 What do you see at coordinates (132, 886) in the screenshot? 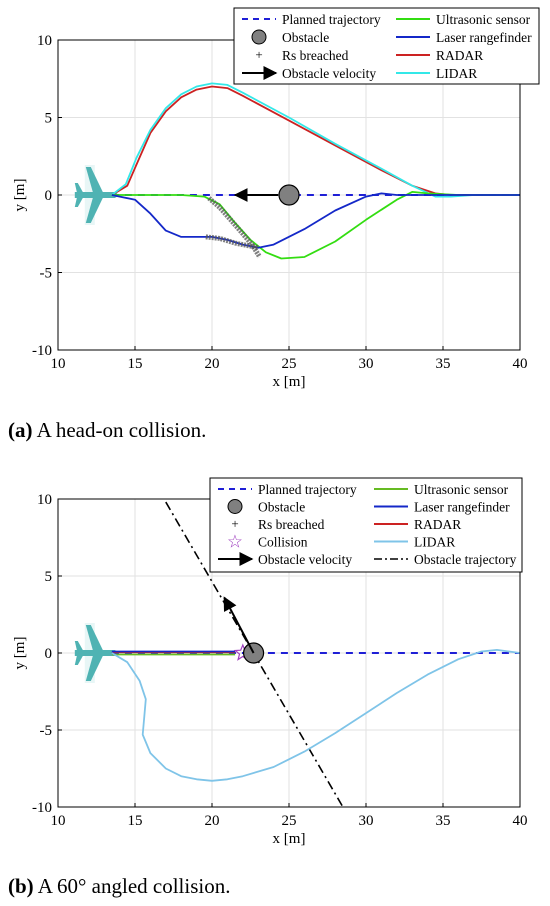
I see `caption-text: A 60° angled collision.` at bounding box center [132, 886].